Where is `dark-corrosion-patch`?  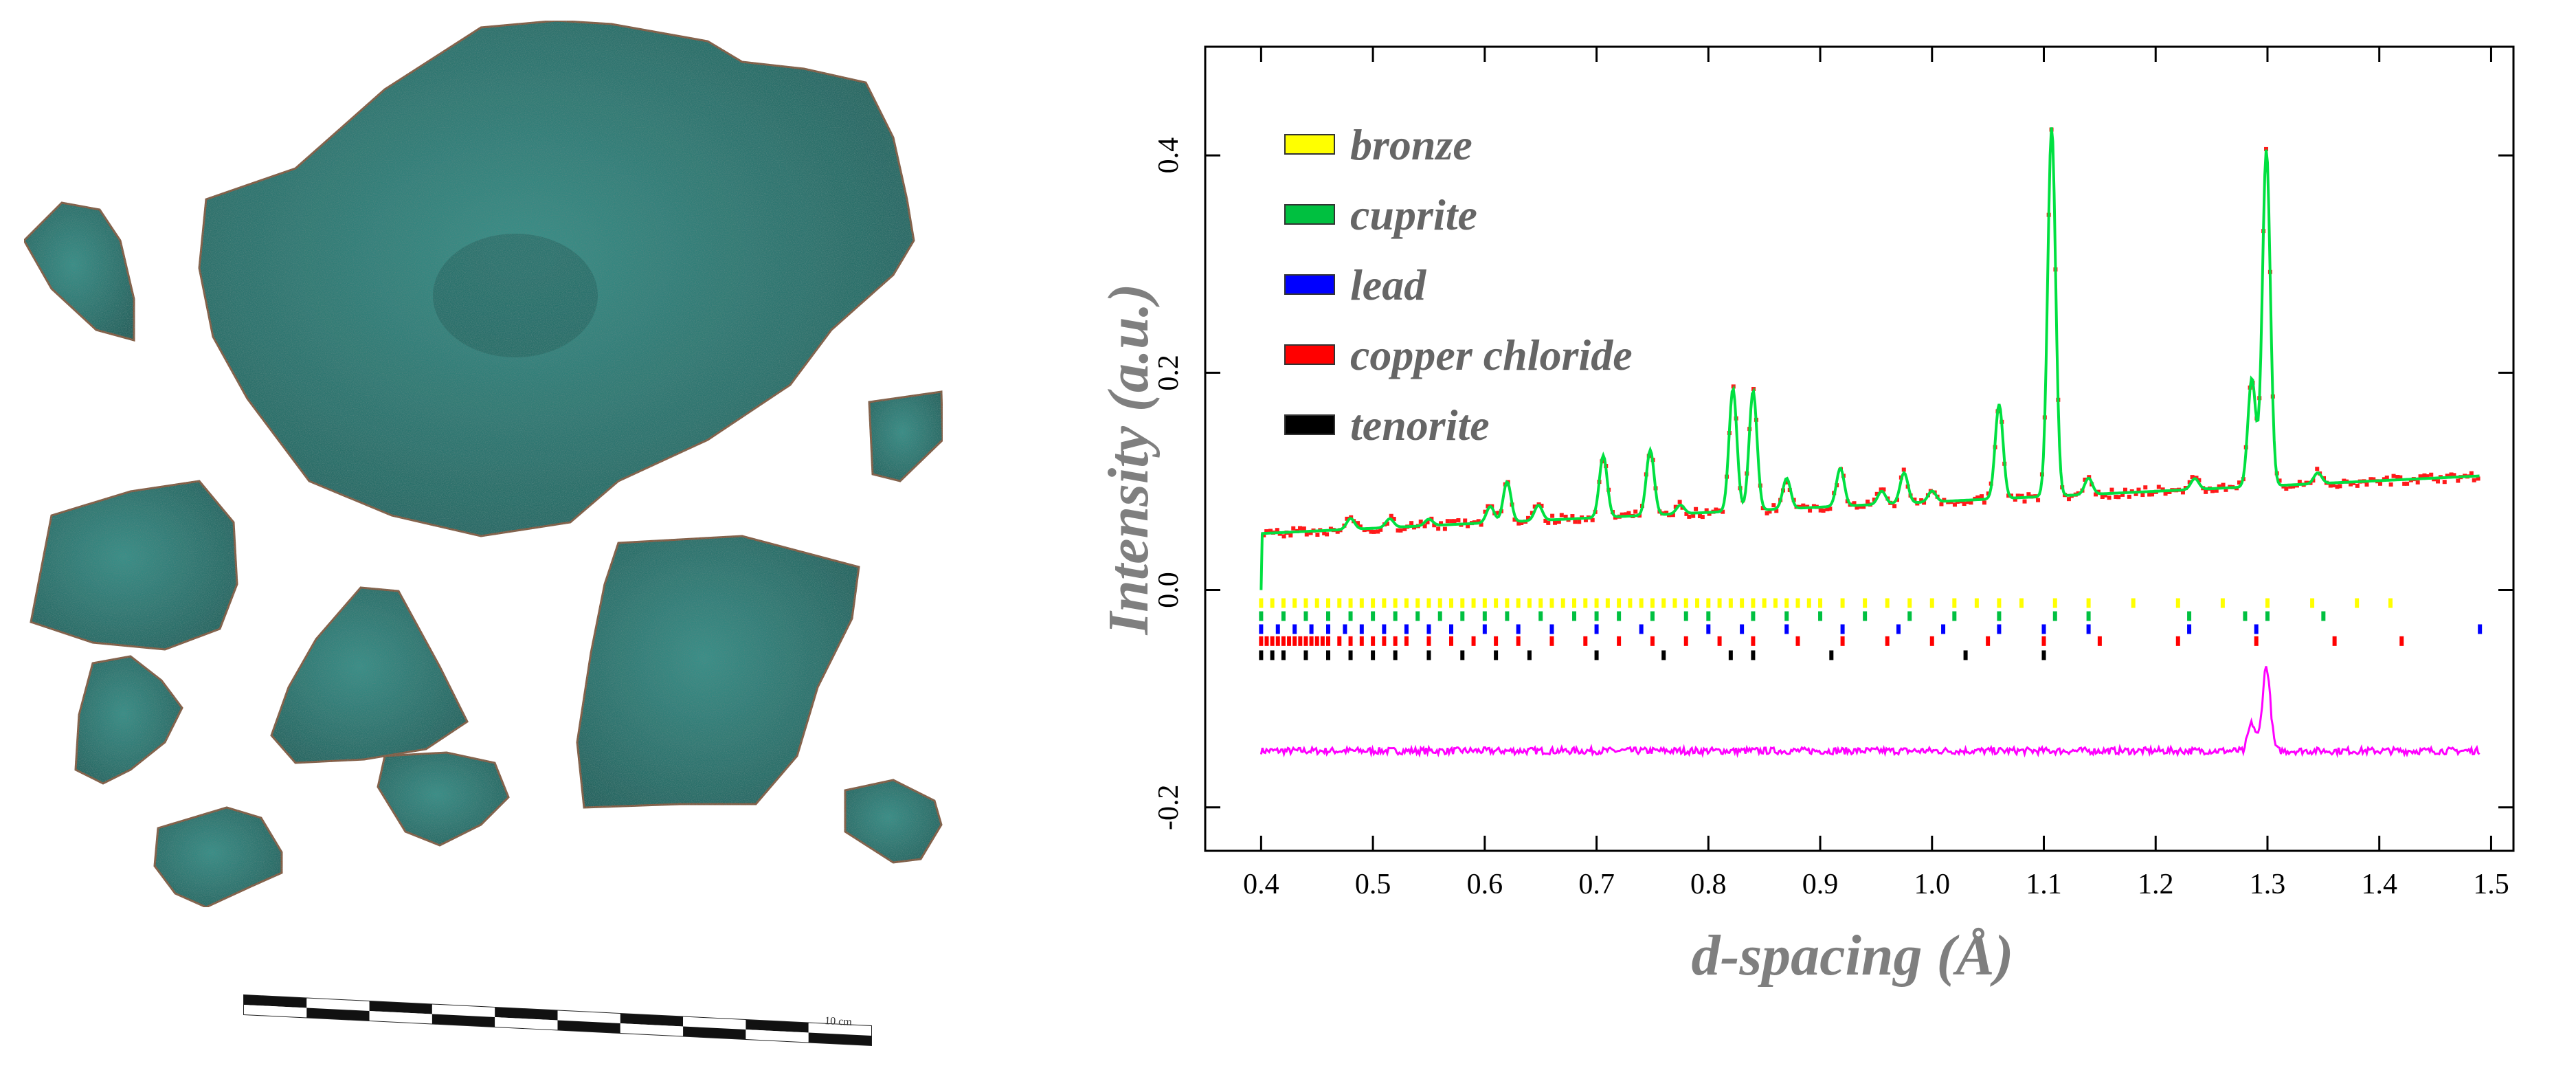
dark-corrosion-patch is located at coordinates (515, 295).